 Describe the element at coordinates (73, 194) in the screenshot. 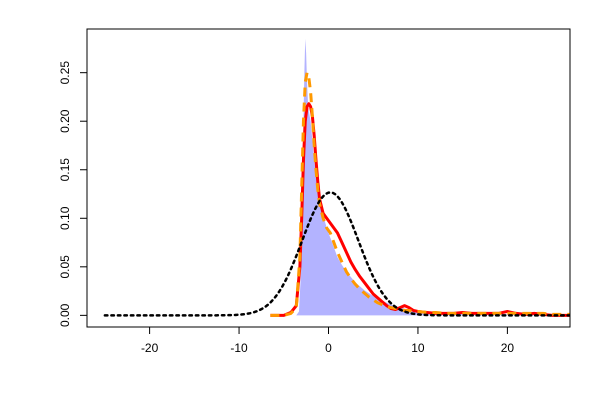

I see `y-axis: 0.00 0.05 0.10 0.15 0.20 0.25` at that location.